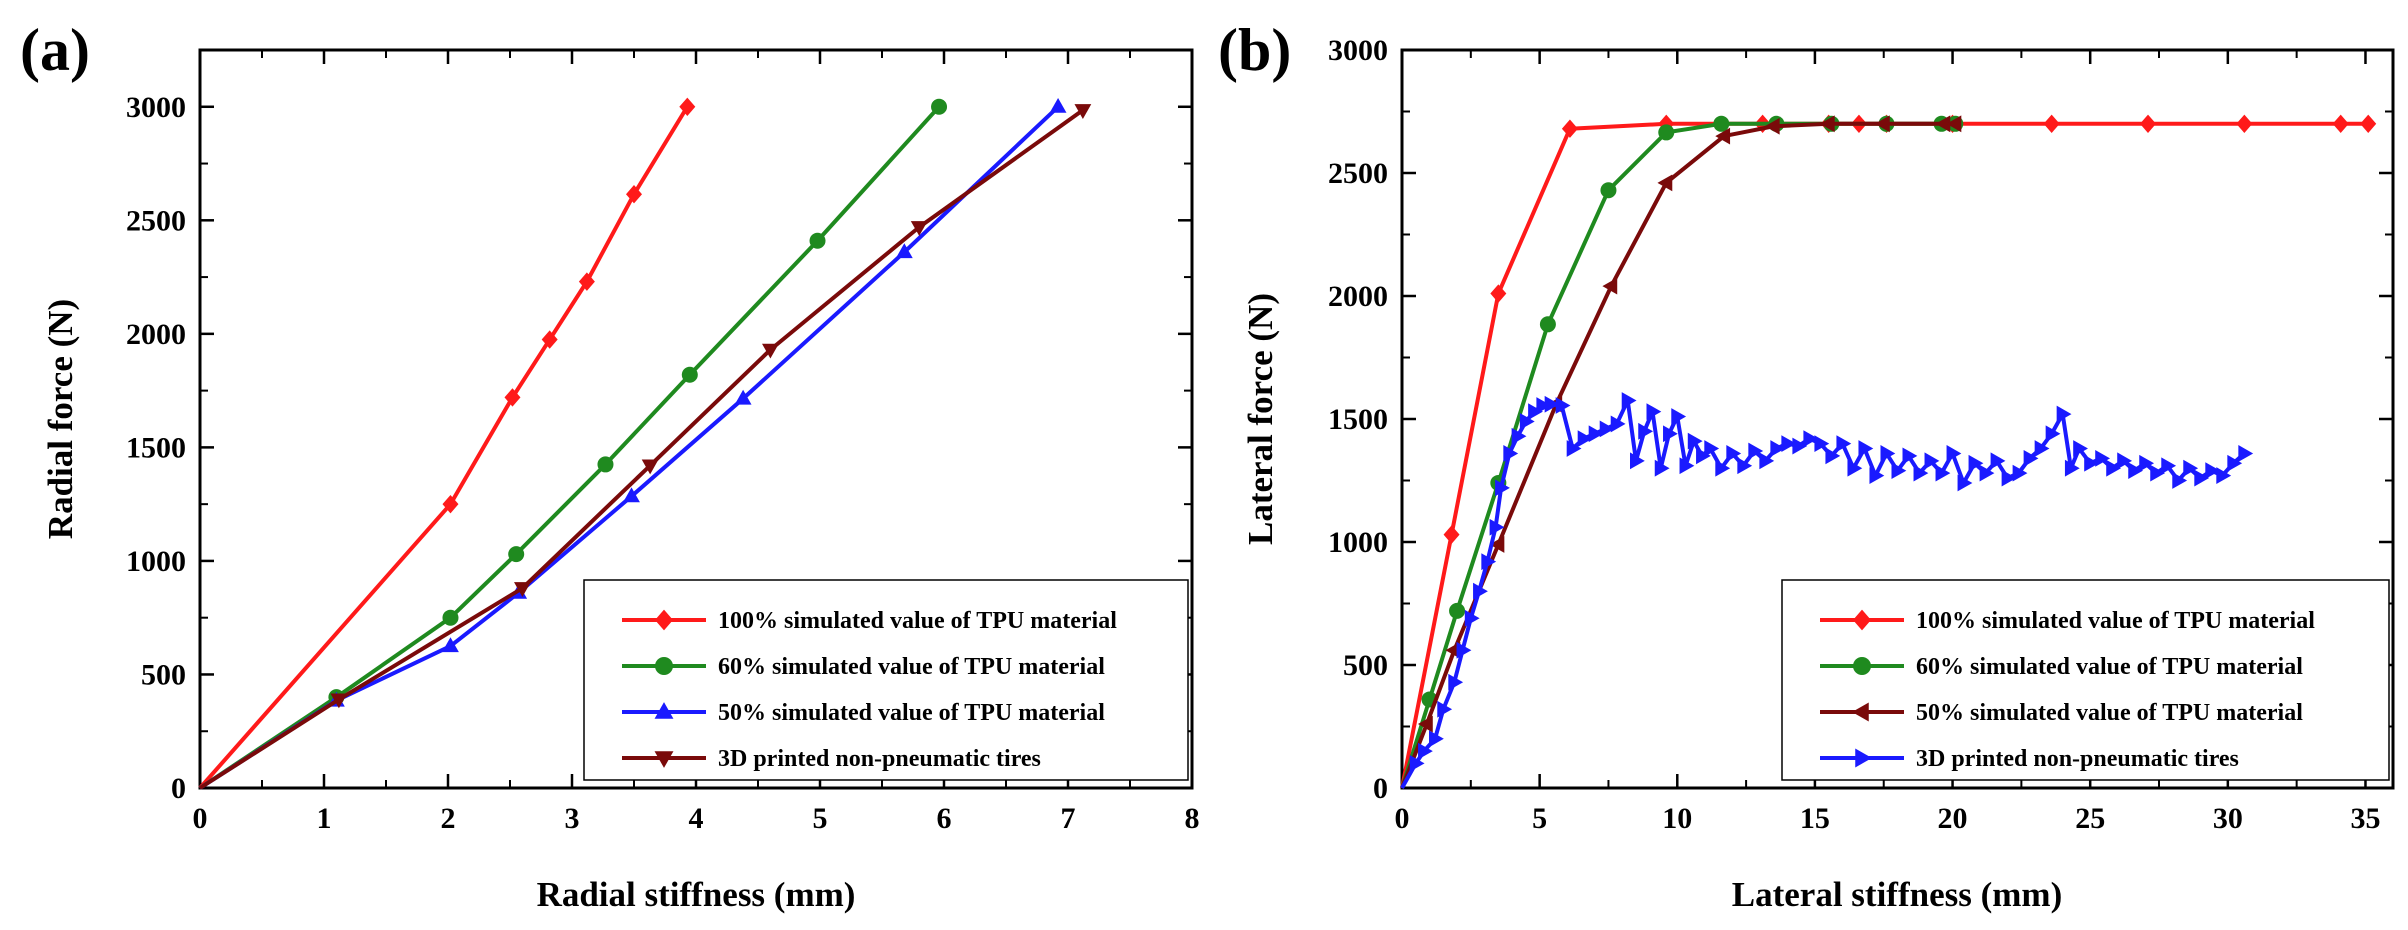  Describe the element at coordinates (1358, 173) in the screenshot. I see `y-tick-label: 2500` at that location.